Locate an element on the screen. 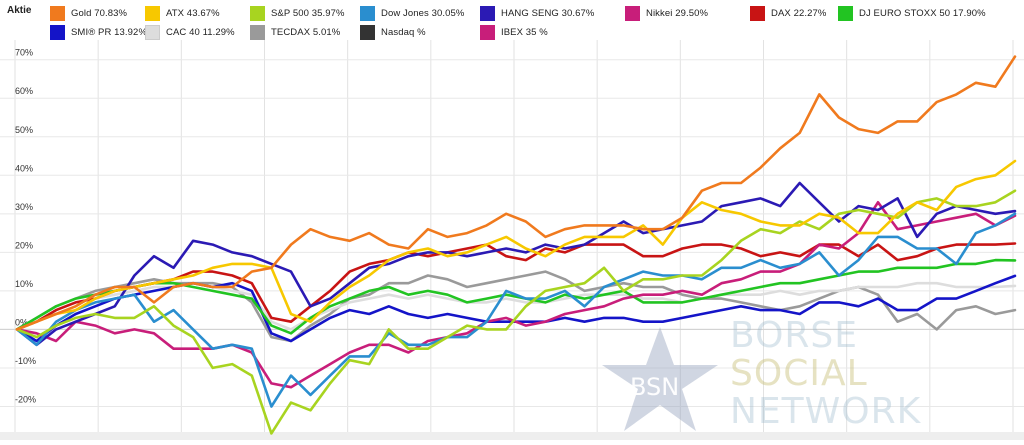  legend-label: Dow Jones 30.05% is located at coordinates (423, 13).